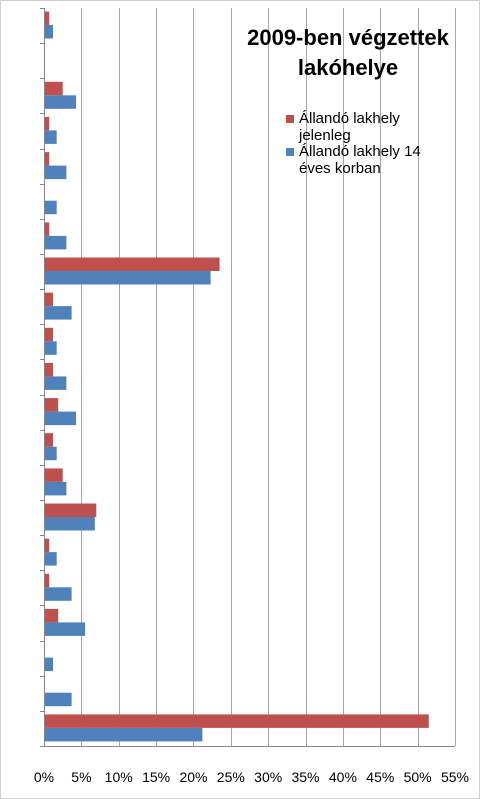 This screenshot has width=480, height=799. What do you see at coordinates (455, 777) in the screenshot?
I see `x-tick-label-55: 55%` at bounding box center [455, 777].